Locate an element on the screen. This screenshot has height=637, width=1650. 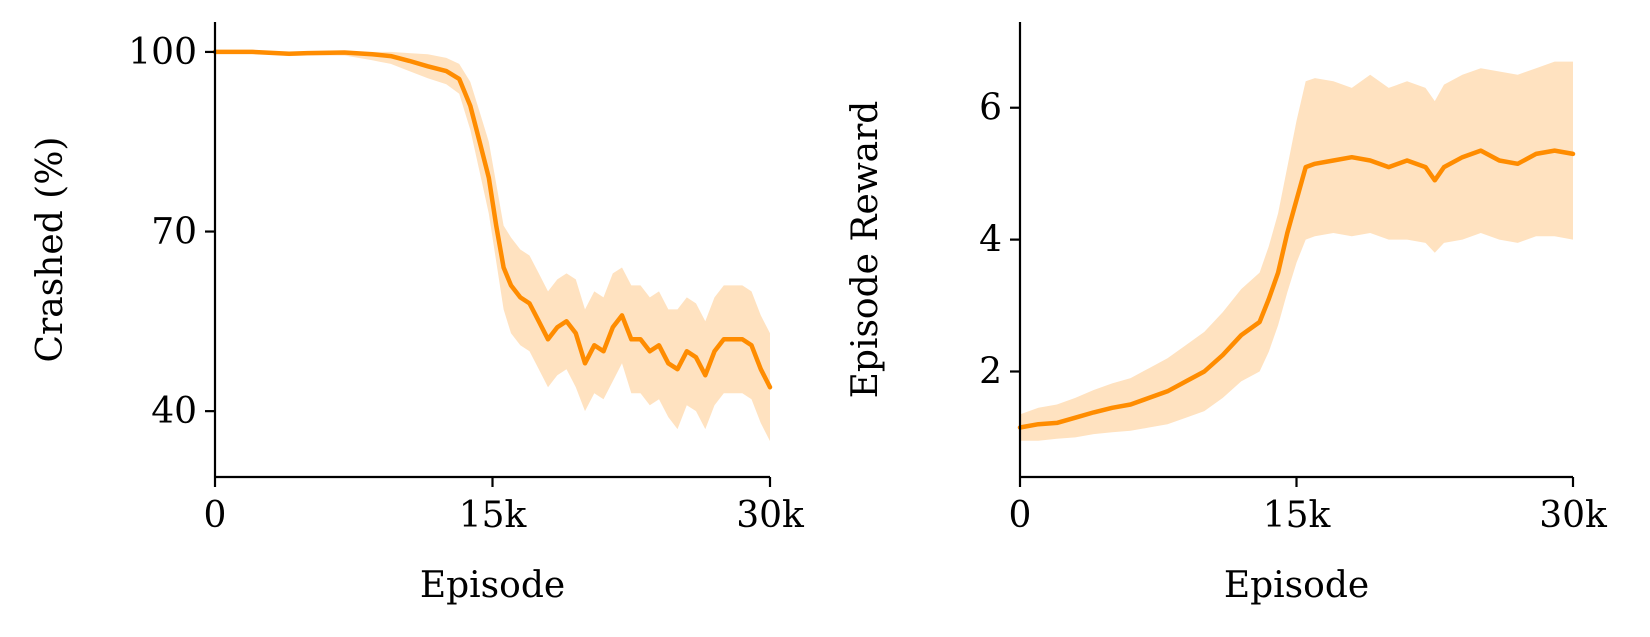
y-tick-label: 6 is located at coordinates (990, 108).